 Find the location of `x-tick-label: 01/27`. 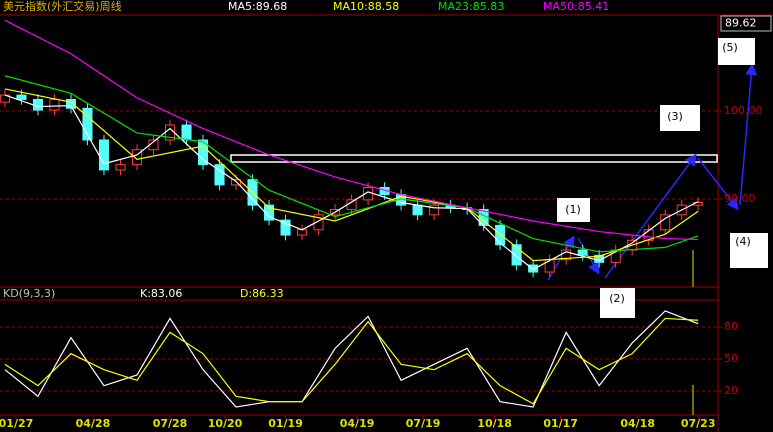

x-tick-label: 01/27 is located at coordinates (16, 423).